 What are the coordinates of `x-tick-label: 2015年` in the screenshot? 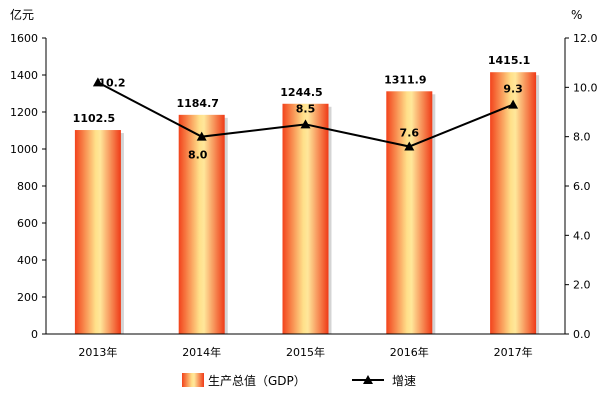 It's located at (305, 352).